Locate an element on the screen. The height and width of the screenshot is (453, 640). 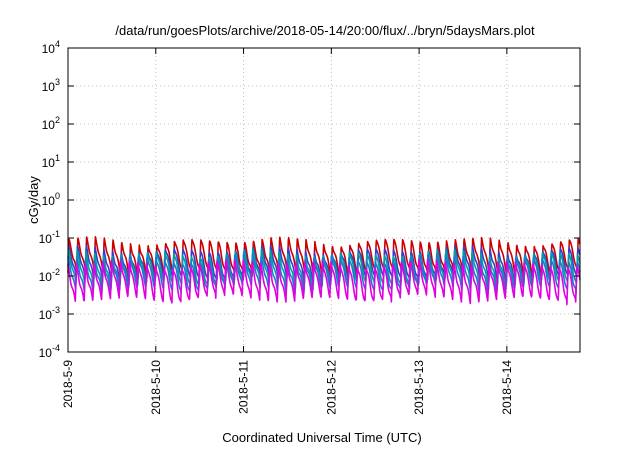
series-group is located at coordinates (324, 271).